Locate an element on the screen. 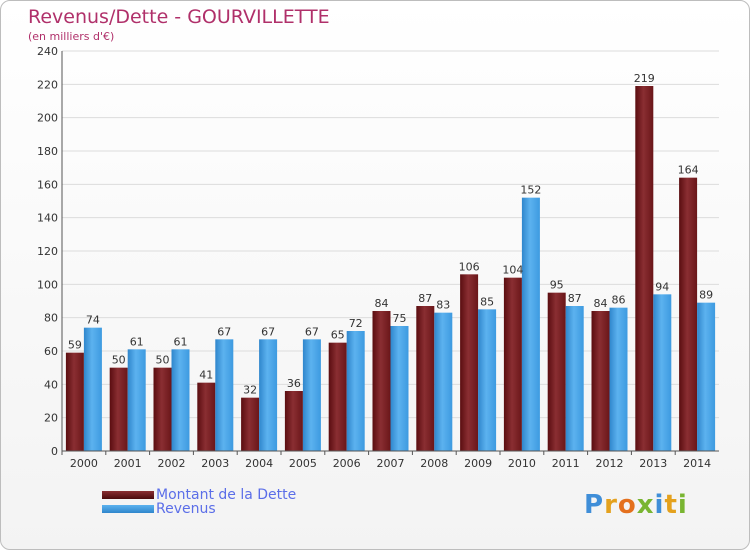 This screenshot has height=550, width=750. x-tick-label: 2008 is located at coordinates (434, 463).